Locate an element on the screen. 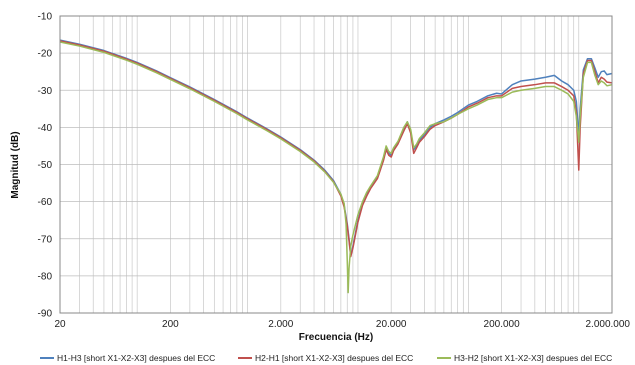  y-tick-label: -60 is located at coordinates (45, 202).